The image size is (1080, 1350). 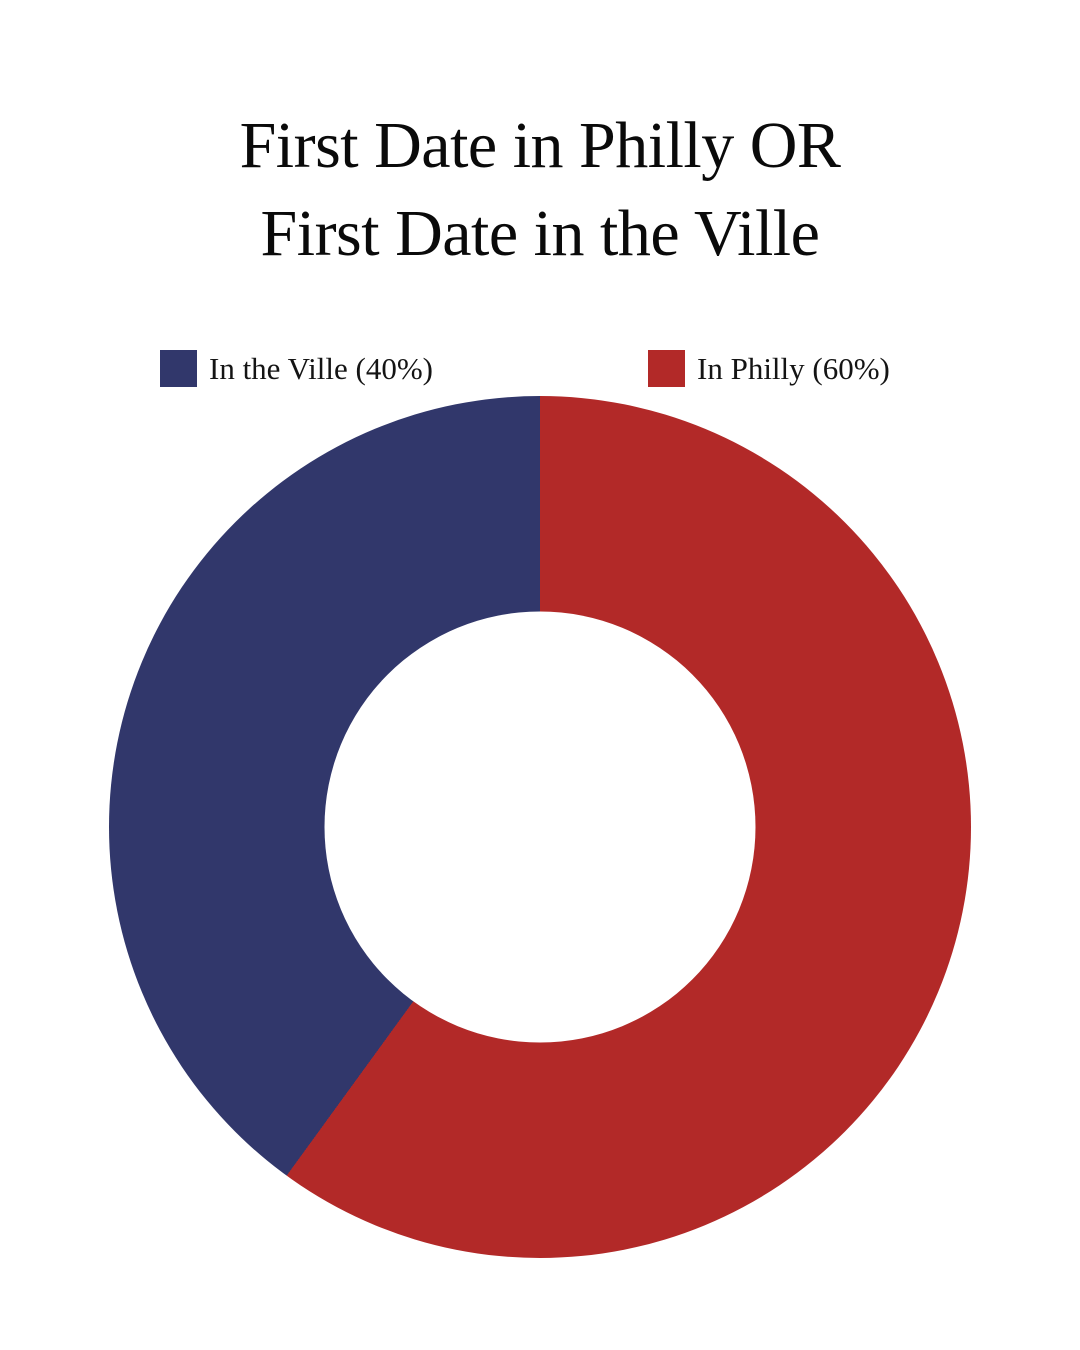 I want to click on legend-swatch-philly-icon, so click(x=666, y=368).